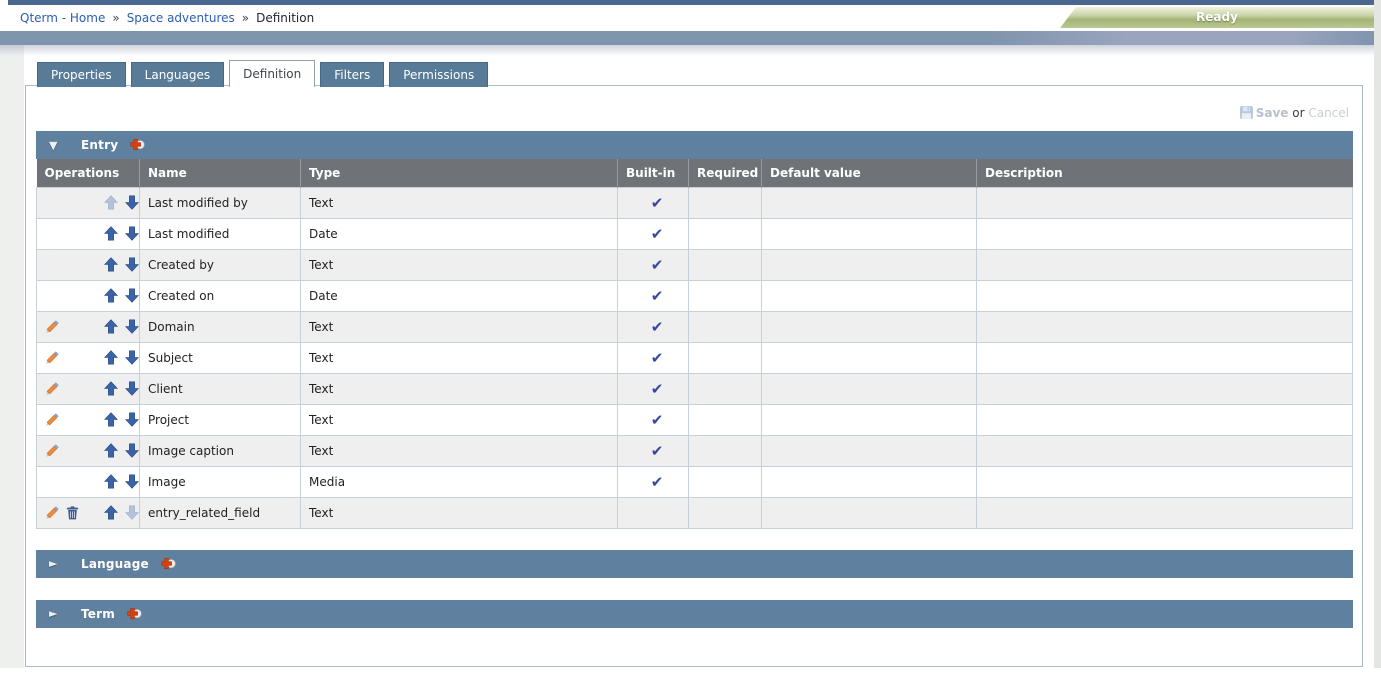 The width and height of the screenshot is (1381, 681). Describe the element at coordinates (177, 74) in the screenshot. I see `tab-languages: Languages` at that location.